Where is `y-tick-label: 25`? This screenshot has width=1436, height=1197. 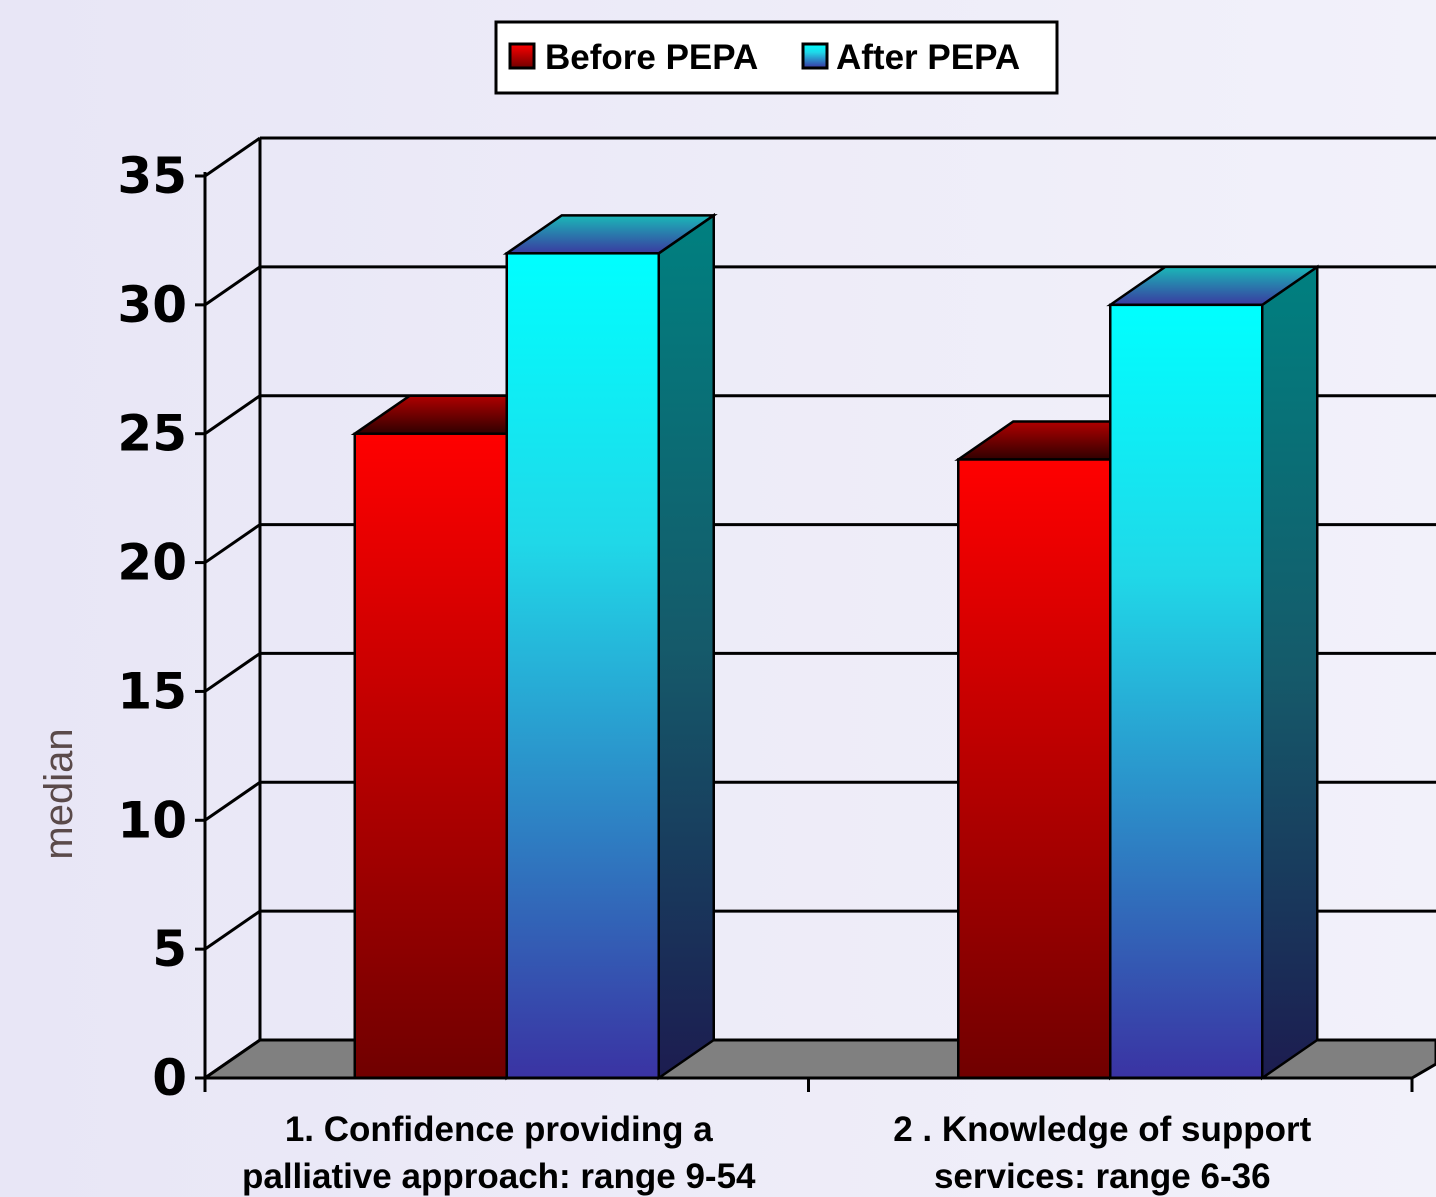
y-tick-label: 25 is located at coordinates (152, 434).